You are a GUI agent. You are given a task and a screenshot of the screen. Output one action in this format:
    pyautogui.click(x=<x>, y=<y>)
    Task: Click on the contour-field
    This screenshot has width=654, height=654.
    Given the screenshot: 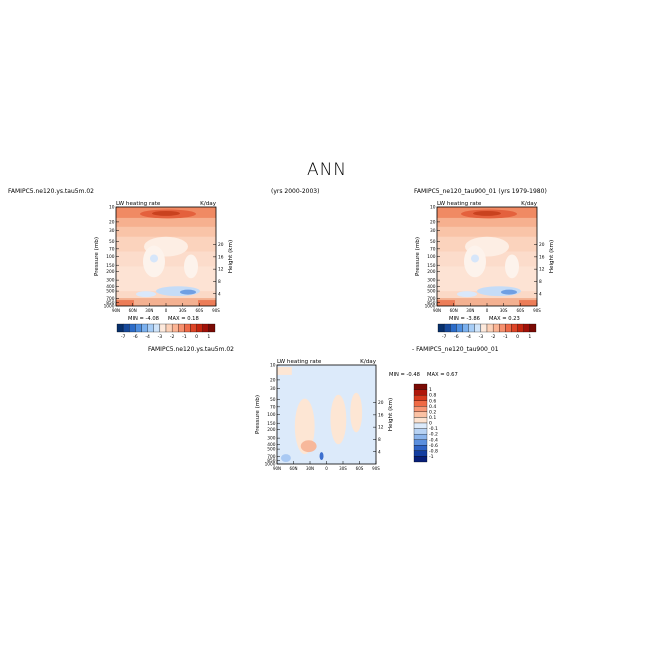 What is the action you would take?
    pyautogui.click(x=166, y=256)
    